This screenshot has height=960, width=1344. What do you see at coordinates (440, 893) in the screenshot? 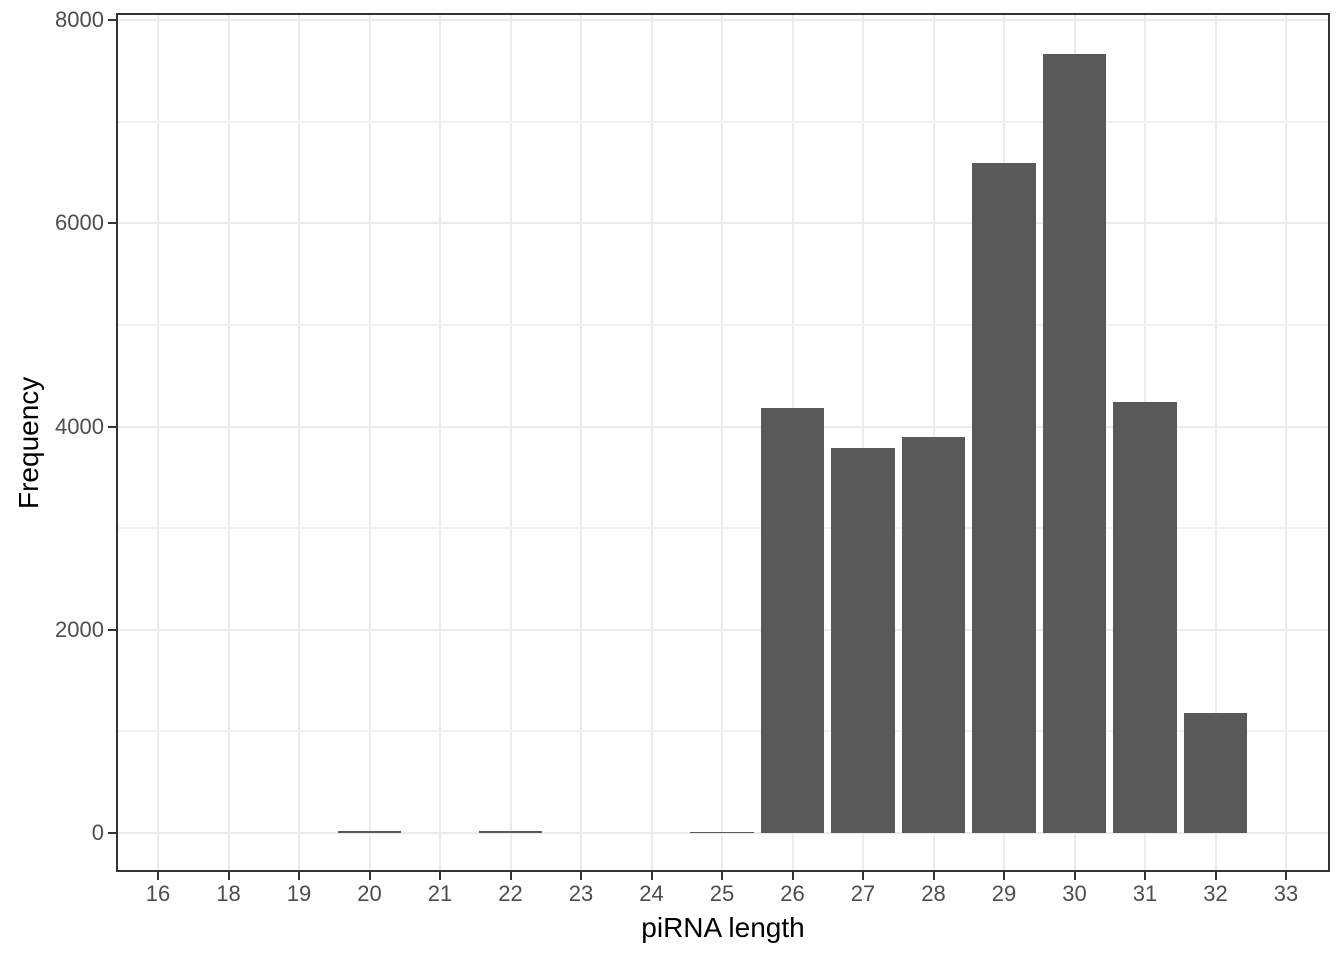
I see `x-tick-label: 21` at bounding box center [440, 893].